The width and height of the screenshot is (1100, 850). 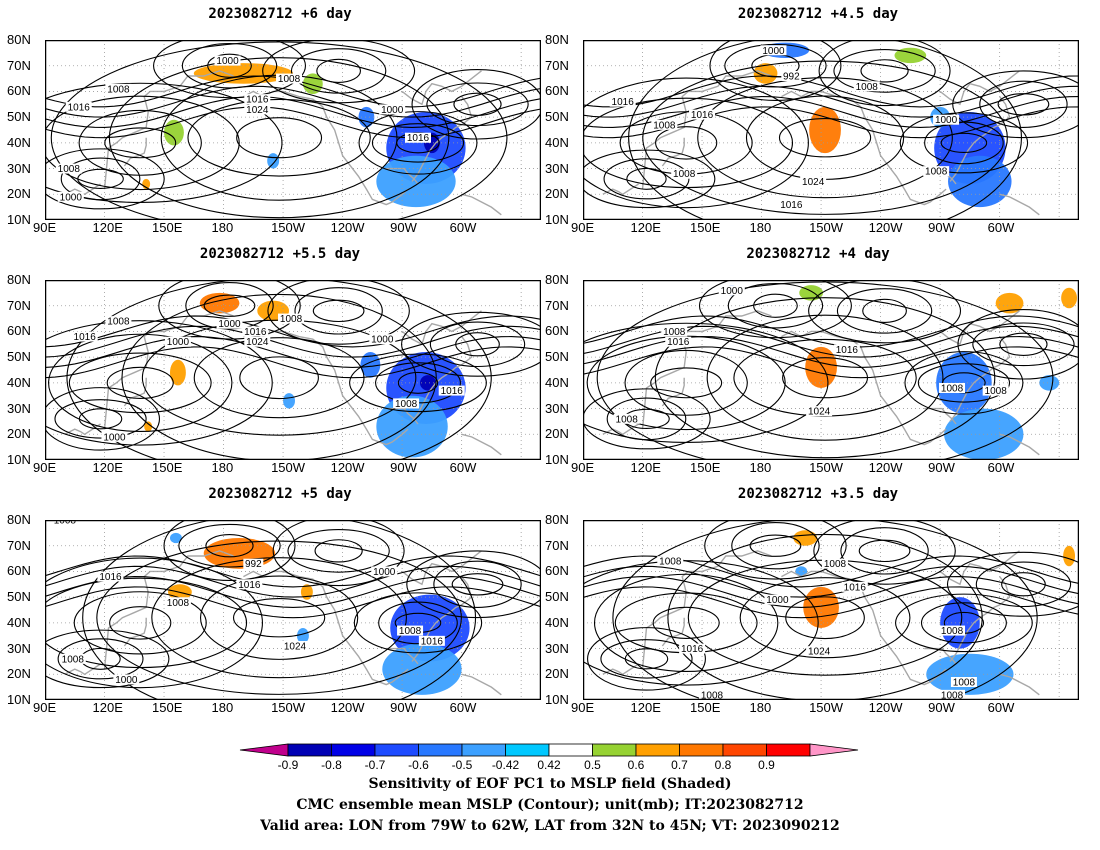 I want to click on lon-tick-label: 120E, so click(x=645, y=467).